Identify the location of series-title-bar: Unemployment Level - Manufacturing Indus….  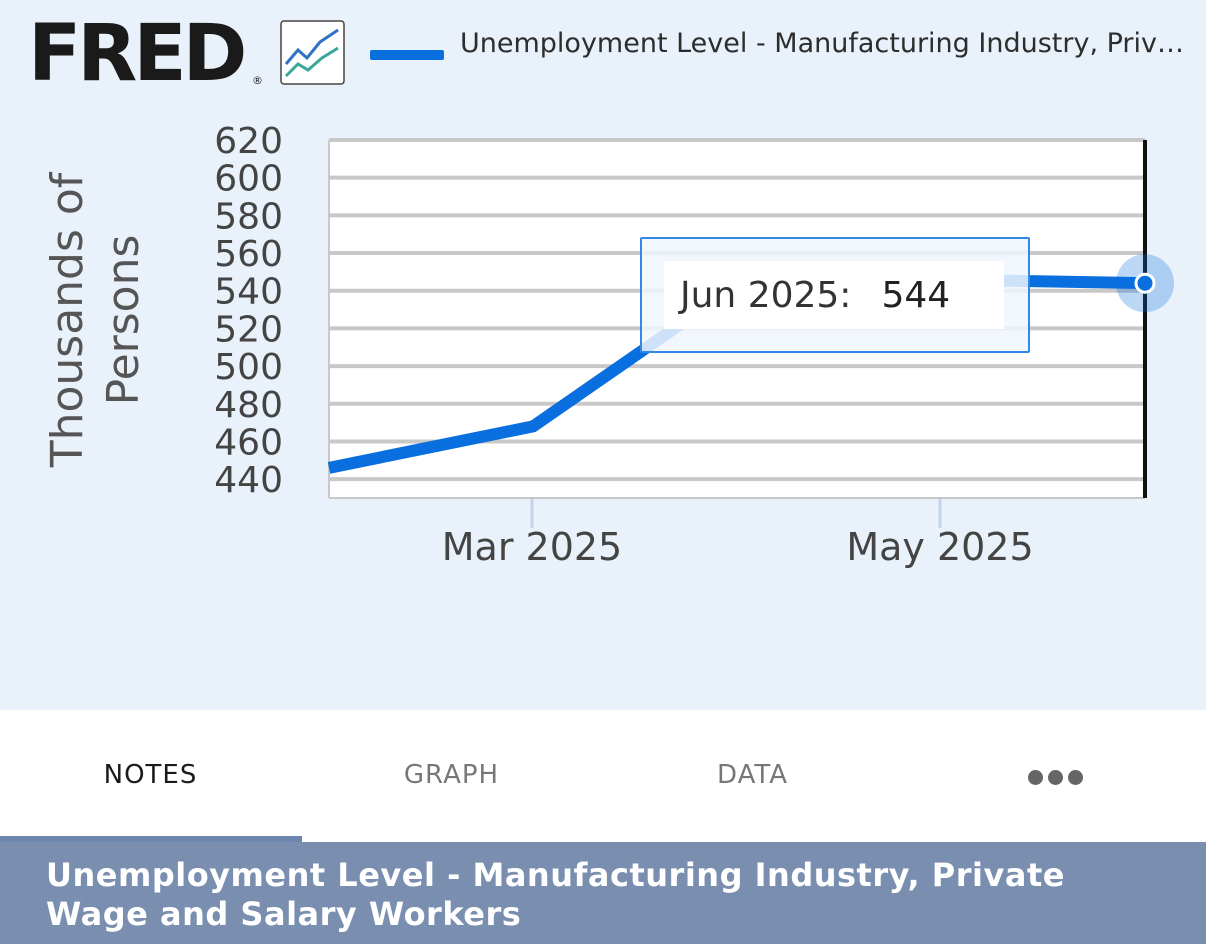
(603, 893).